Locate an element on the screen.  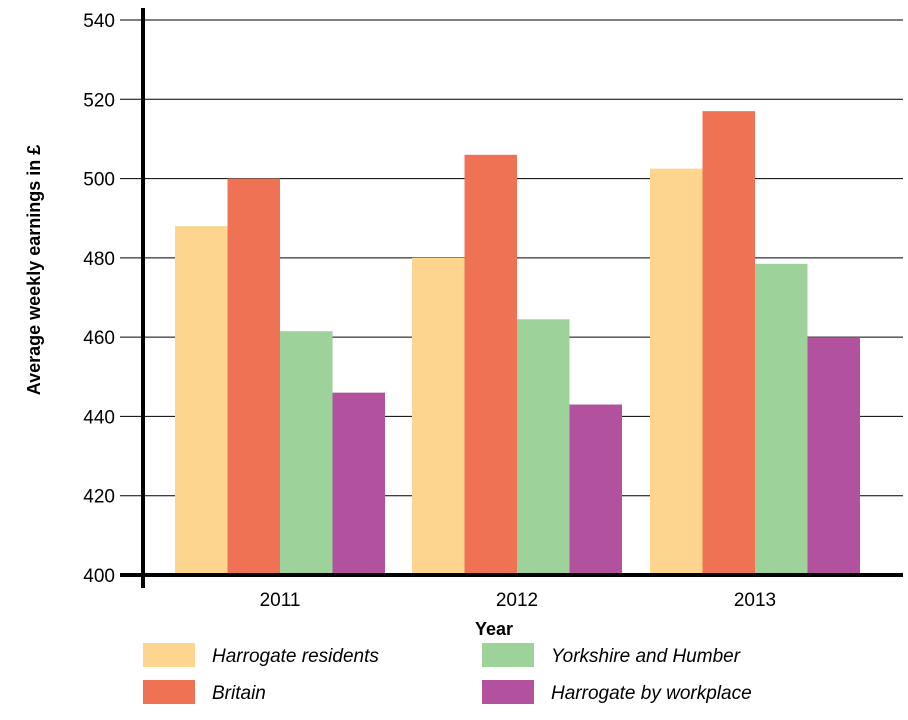
y-tick-label: 540 is located at coordinates (99, 21).